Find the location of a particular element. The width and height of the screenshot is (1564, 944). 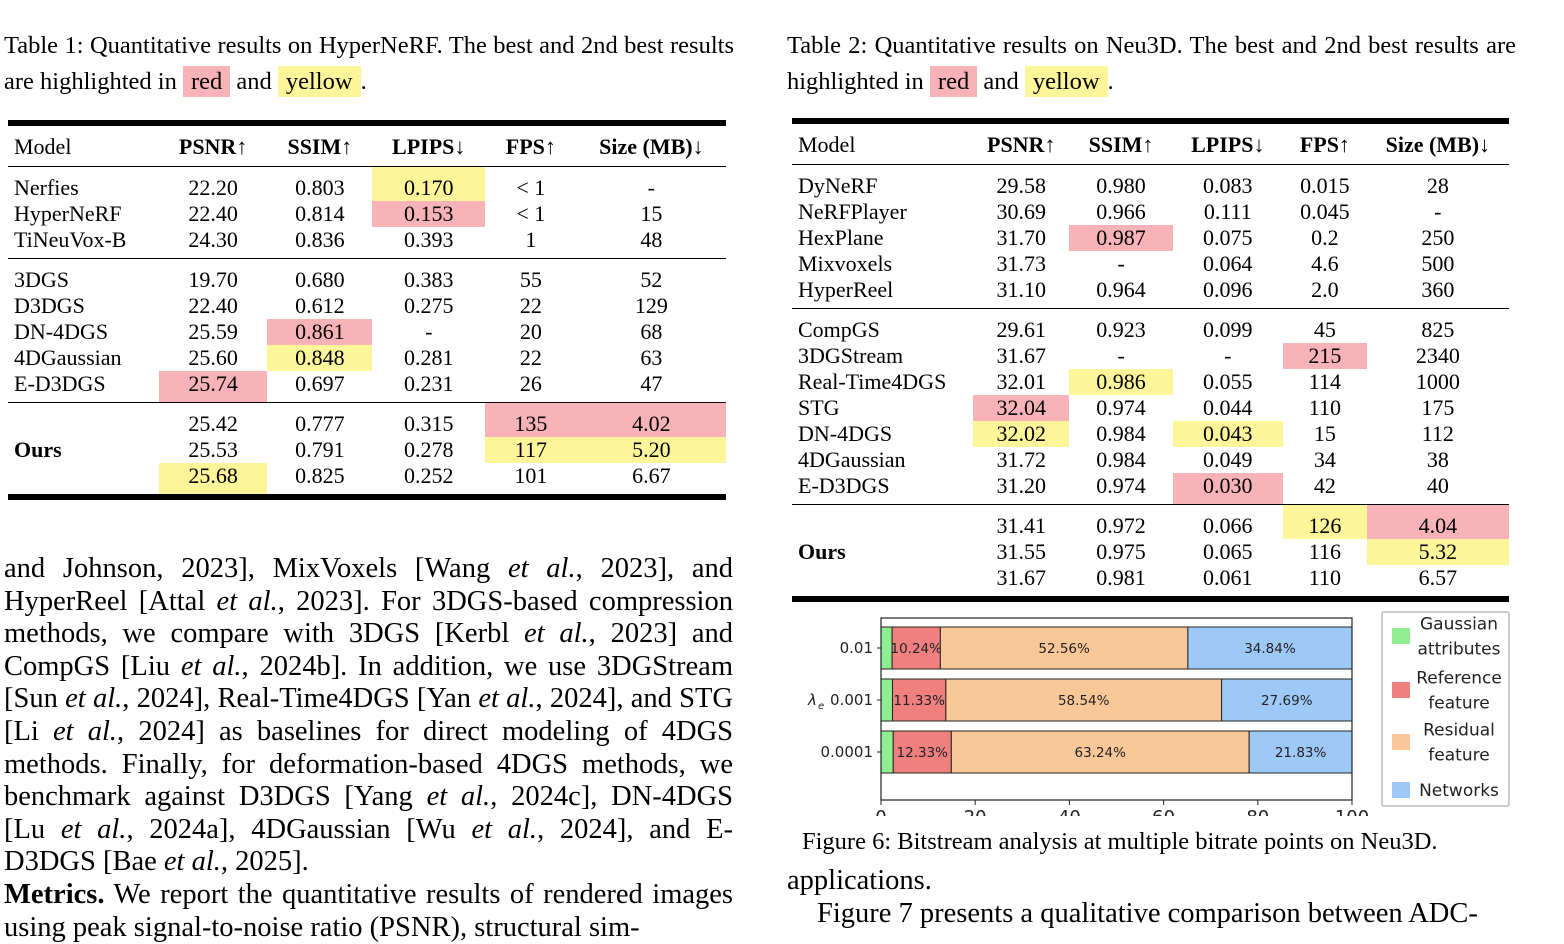

metric-cell: 0.393 is located at coordinates (428, 239).